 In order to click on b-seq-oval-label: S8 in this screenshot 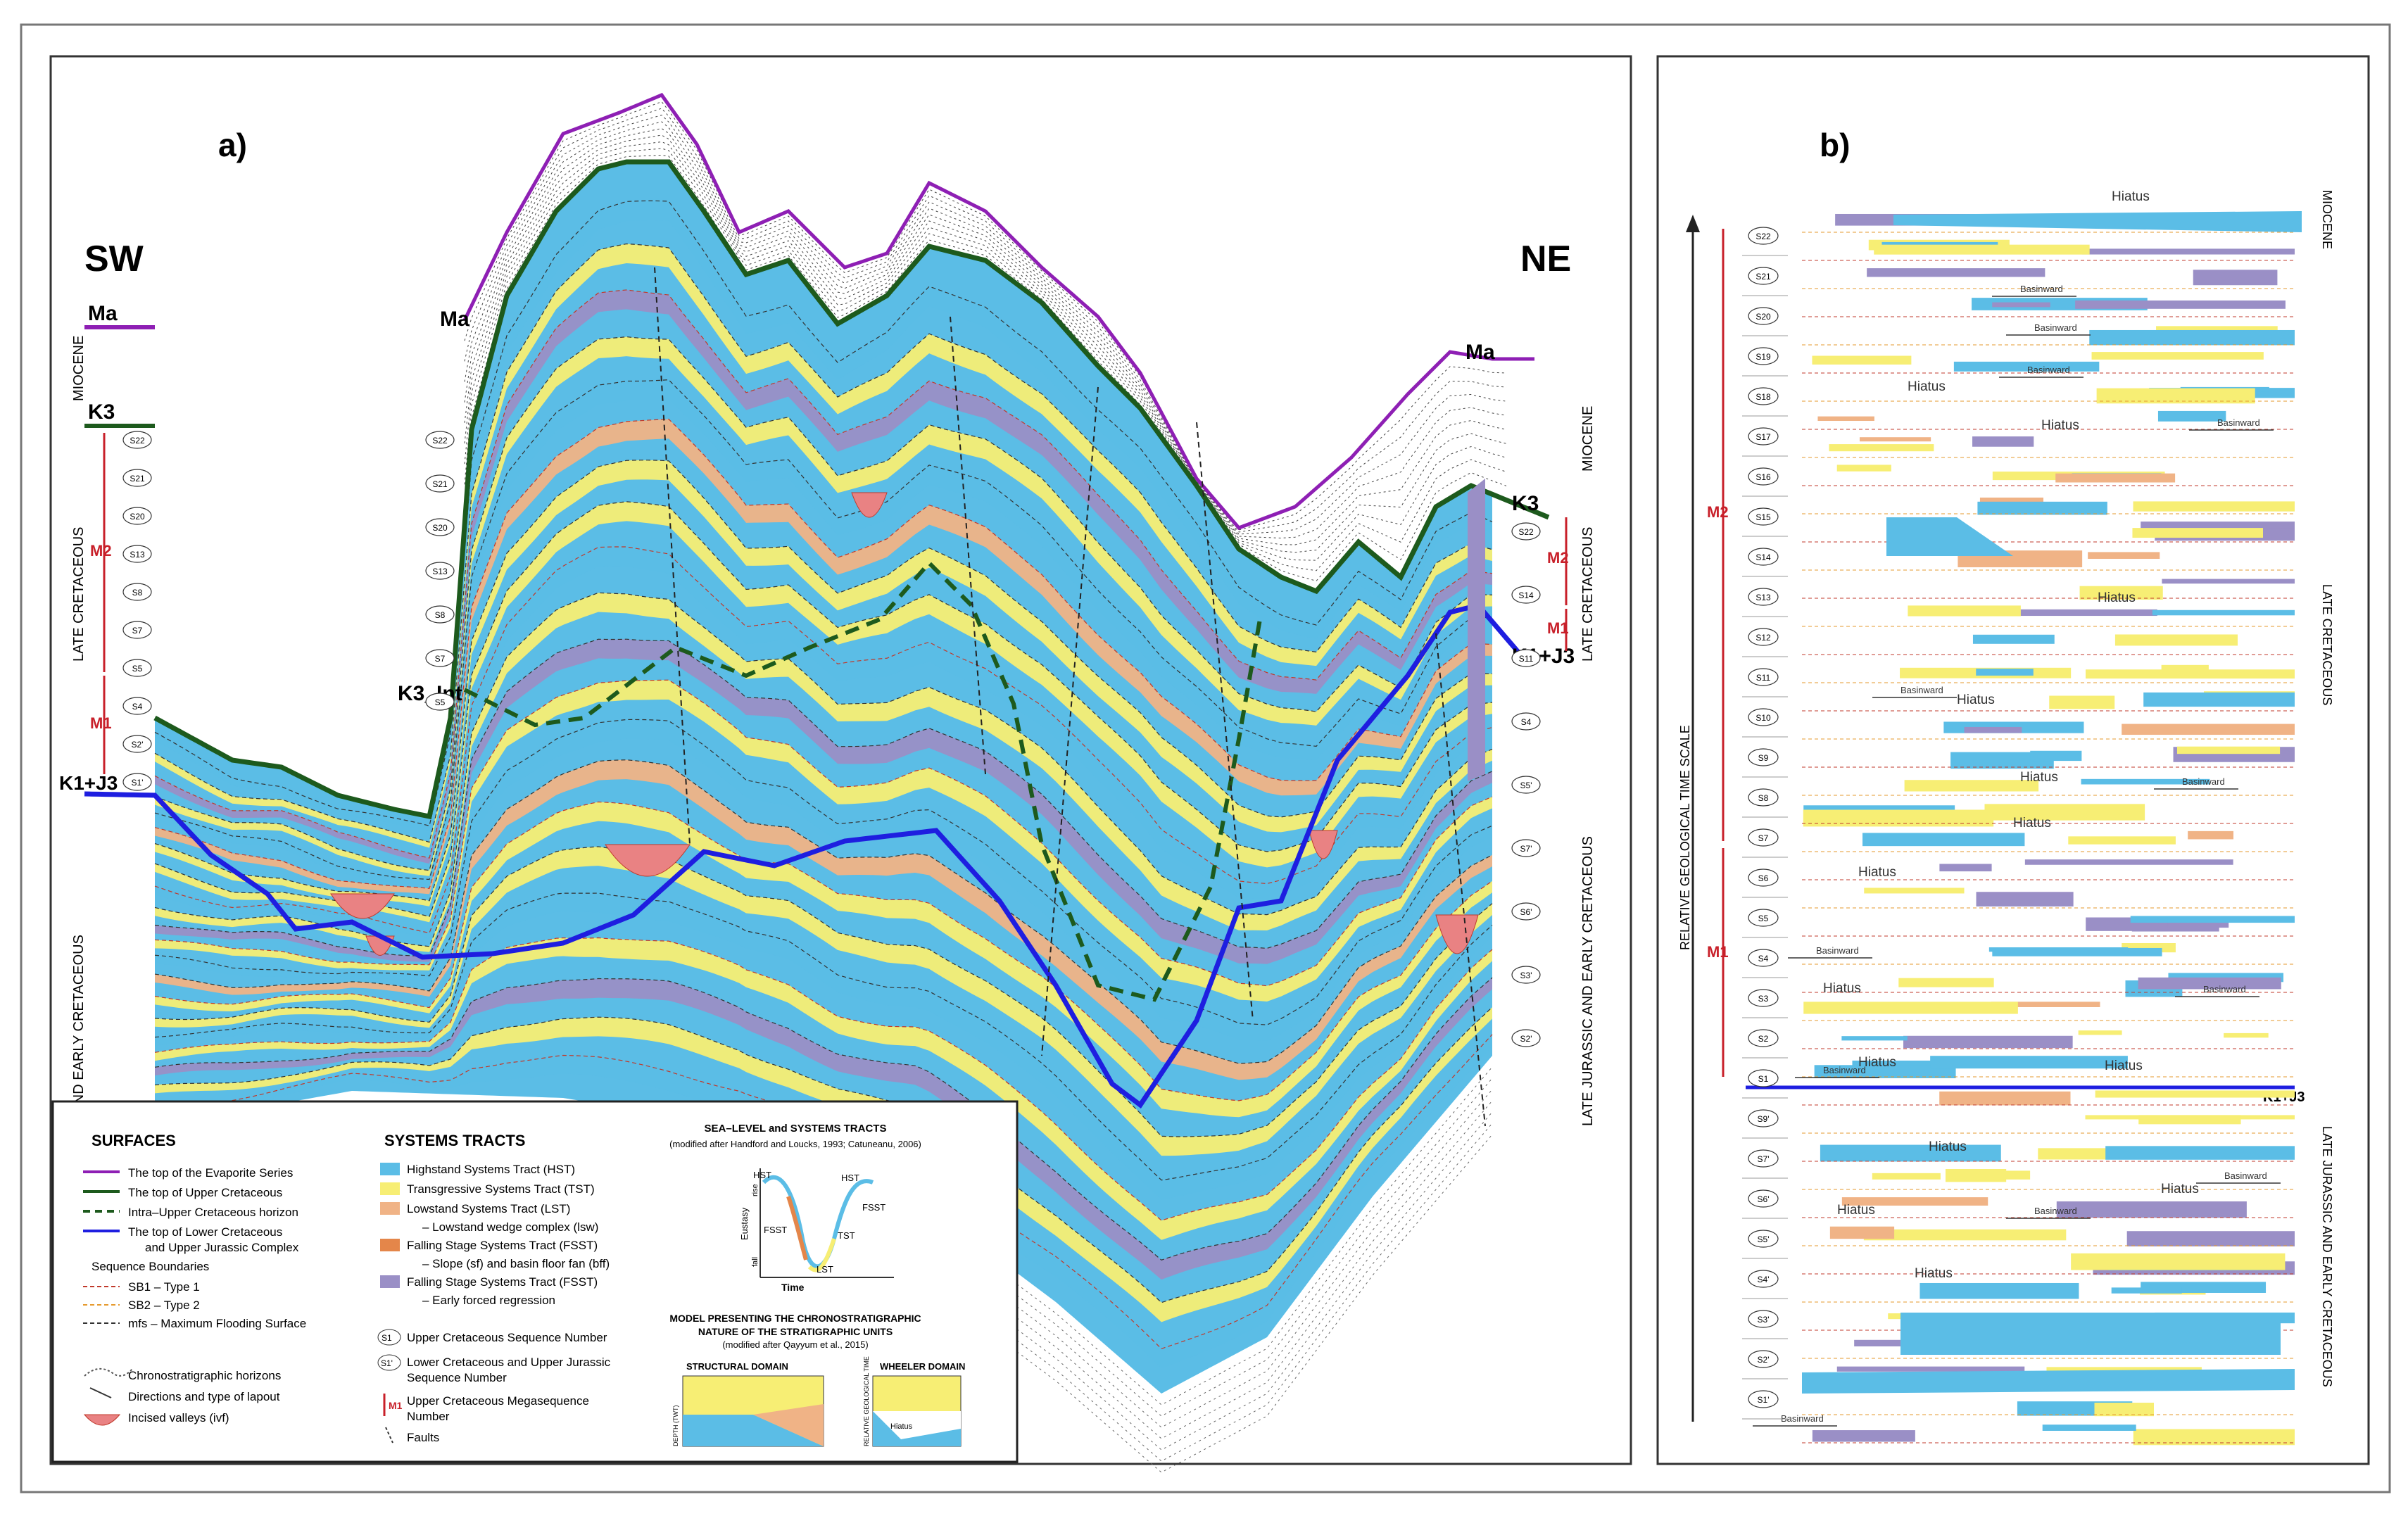, I will do `click(1763, 798)`.